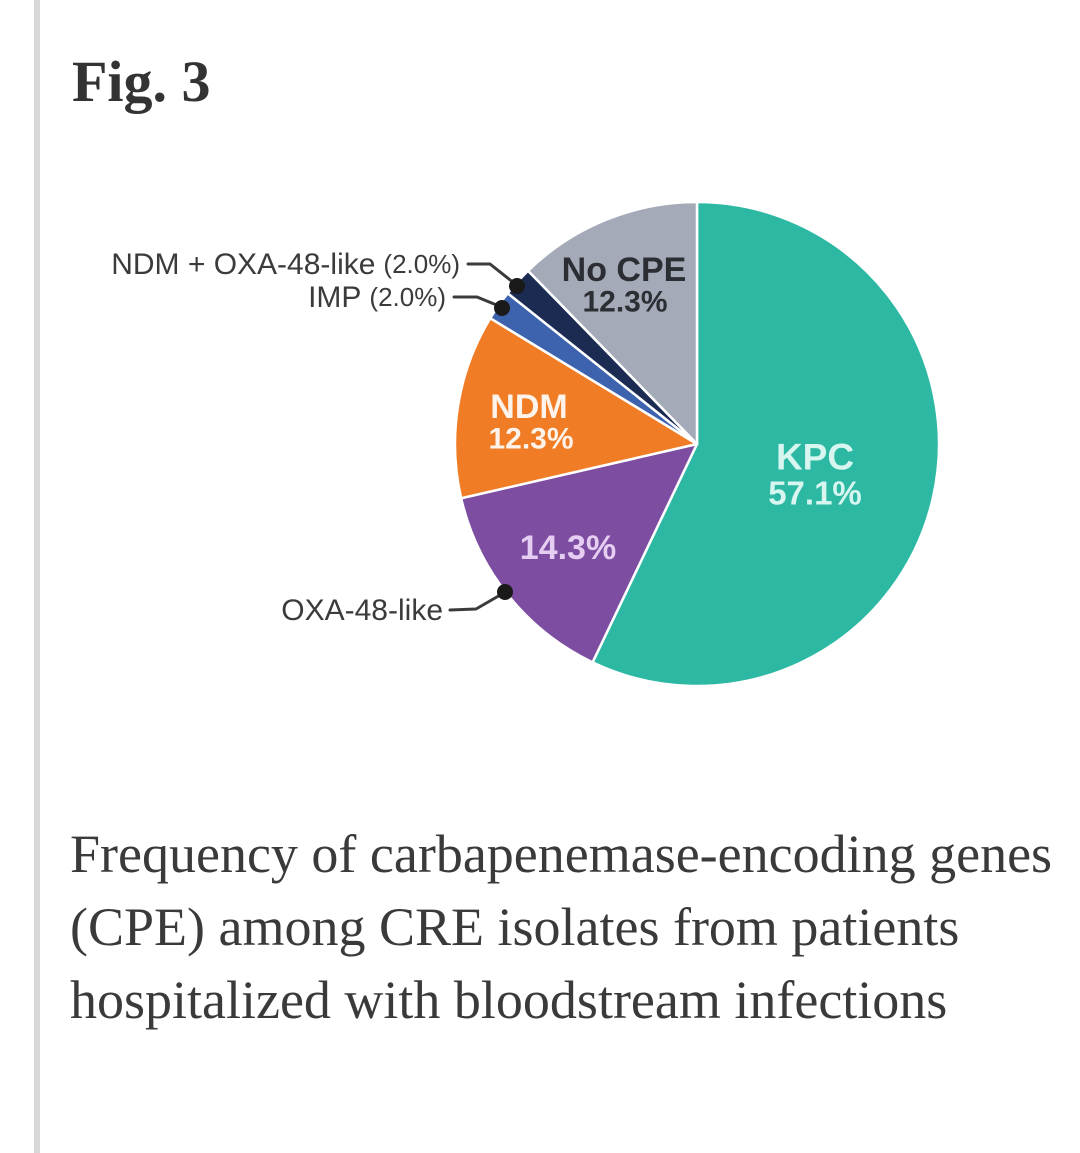  What do you see at coordinates (362, 610) in the screenshot?
I see `callout-label-oxa-48-like: OXA-48-like` at bounding box center [362, 610].